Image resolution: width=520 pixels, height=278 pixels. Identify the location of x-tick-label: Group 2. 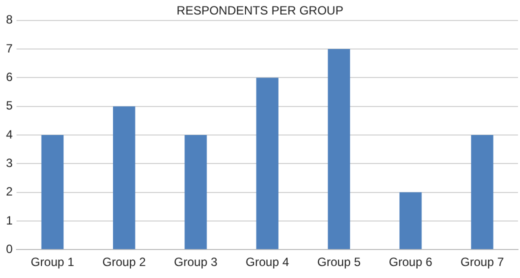
(124, 262).